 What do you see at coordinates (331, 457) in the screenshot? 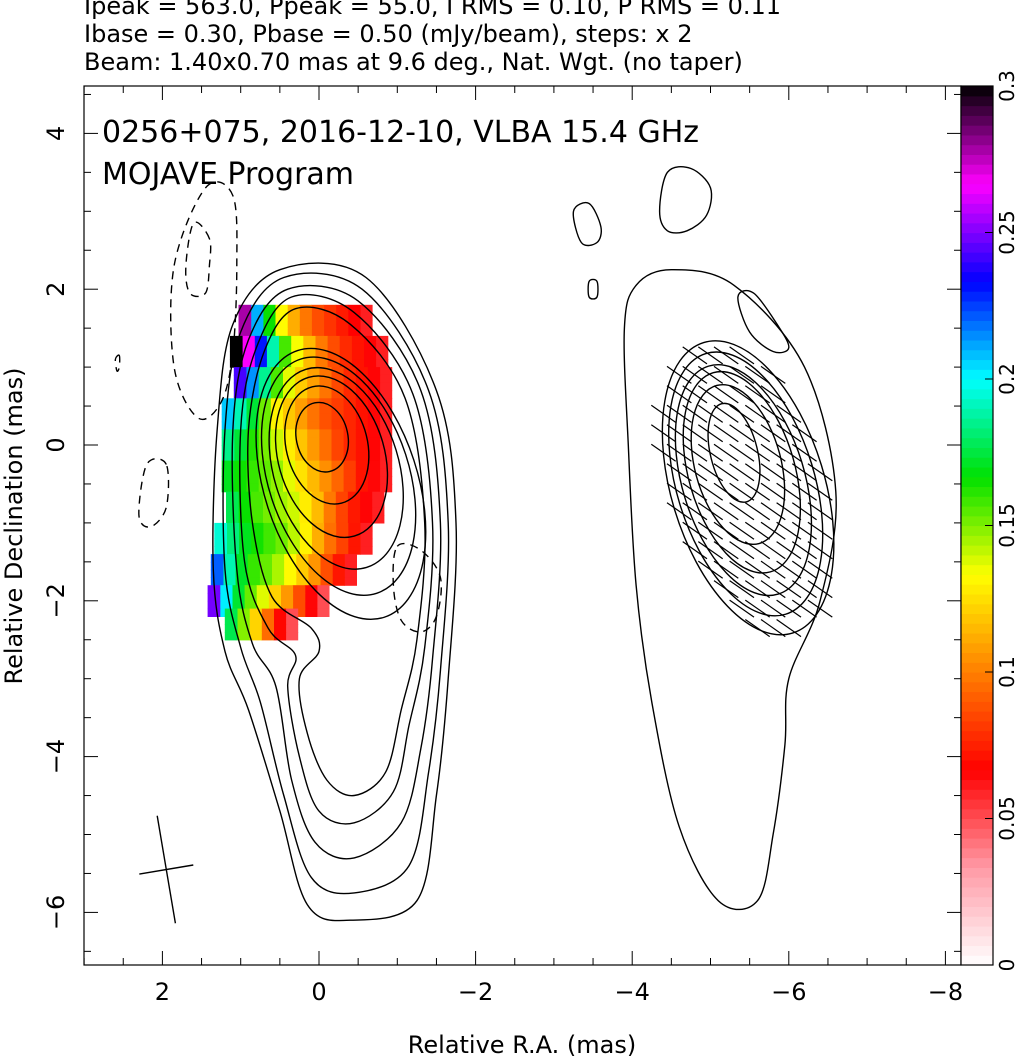
I see `stokes-i-contour` at bounding box center [331, 457].